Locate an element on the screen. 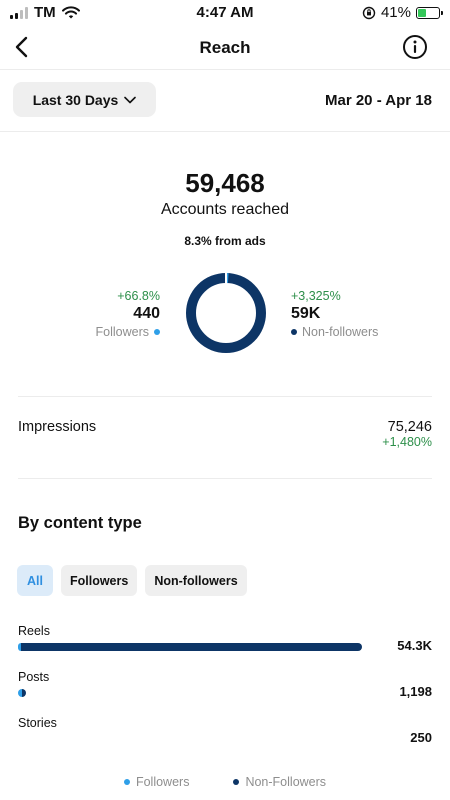  followers-legend: Followers is located at coordinates (127, 332).